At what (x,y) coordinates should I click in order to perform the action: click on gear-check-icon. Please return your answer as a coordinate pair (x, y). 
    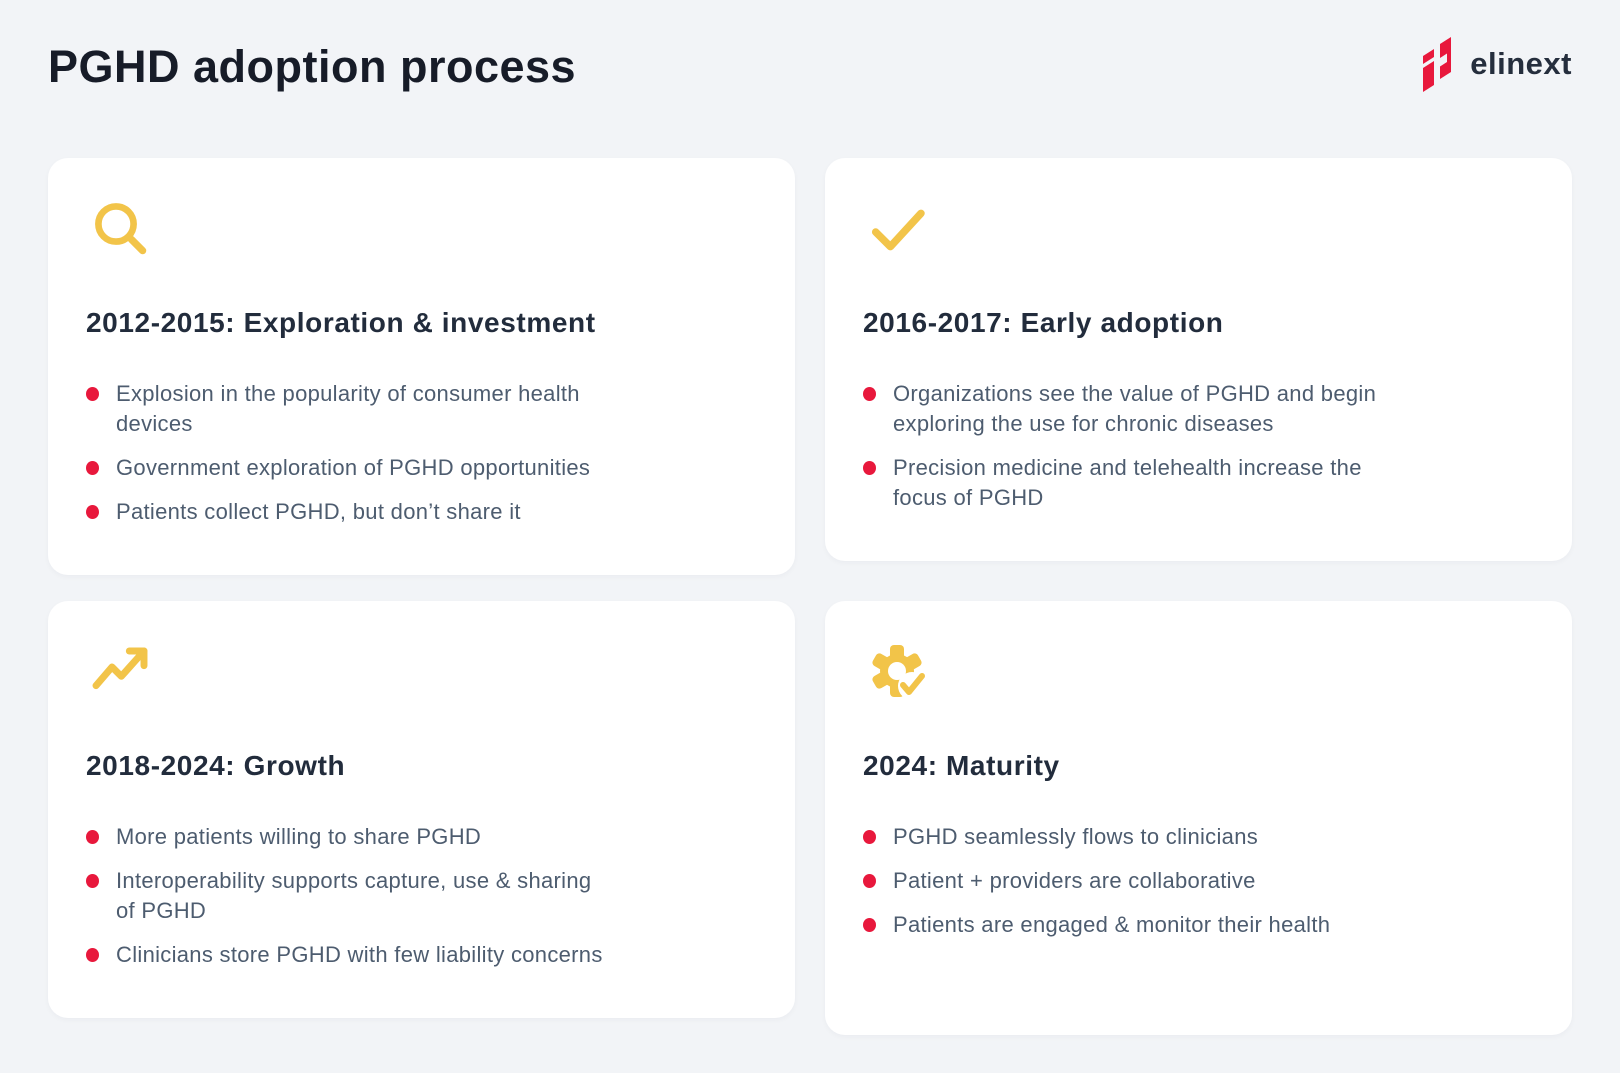
    Looking at the image, I should click on (899, 672).